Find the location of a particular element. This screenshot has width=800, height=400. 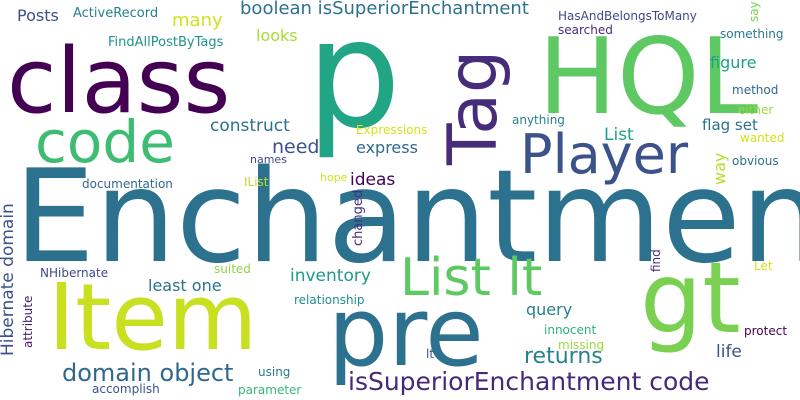

word-documentation: documentation is located at coordinates (127, 184).